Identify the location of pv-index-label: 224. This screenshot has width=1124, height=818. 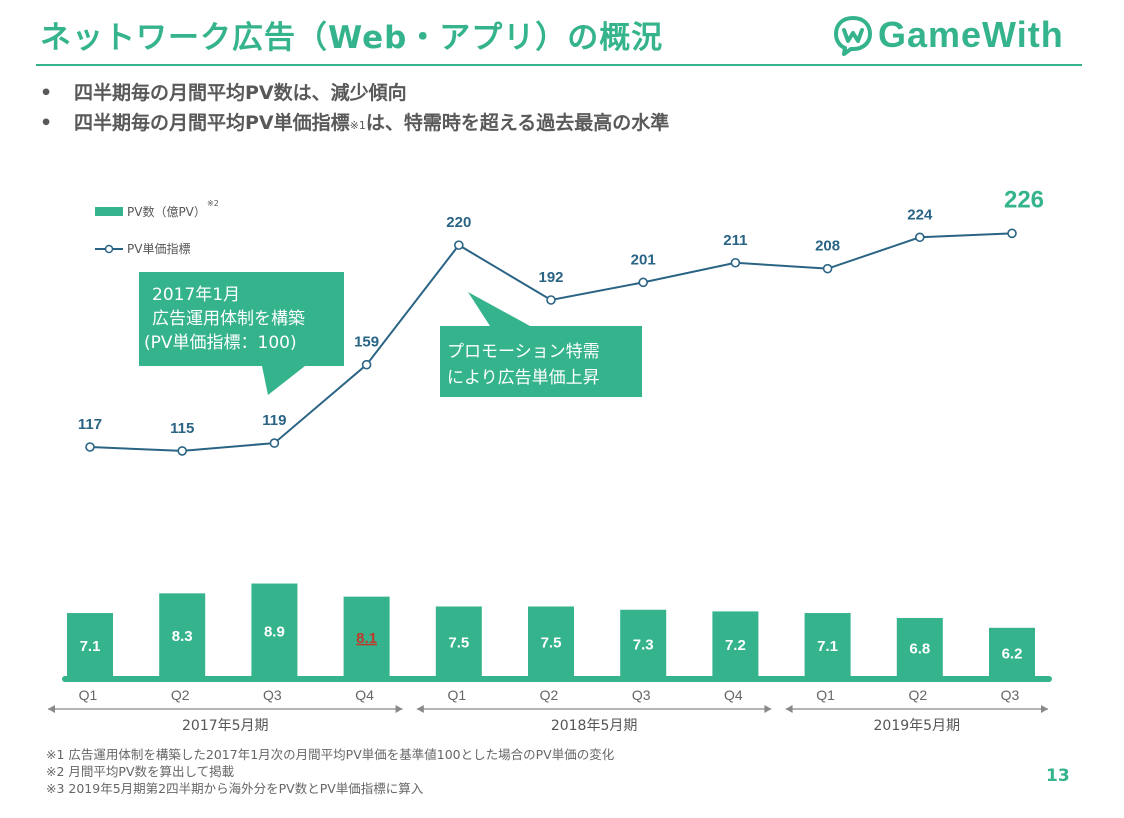
(920, 214).